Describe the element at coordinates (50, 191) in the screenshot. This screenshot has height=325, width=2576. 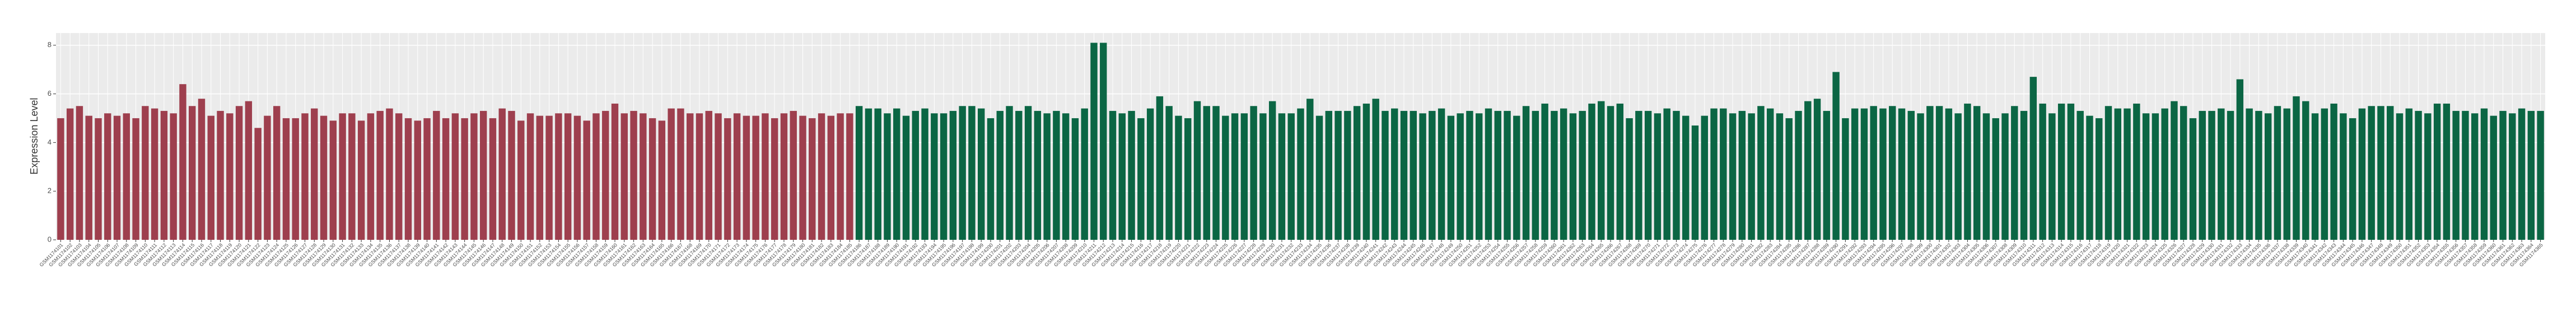
I see `y-tick-label: 2` at that location.